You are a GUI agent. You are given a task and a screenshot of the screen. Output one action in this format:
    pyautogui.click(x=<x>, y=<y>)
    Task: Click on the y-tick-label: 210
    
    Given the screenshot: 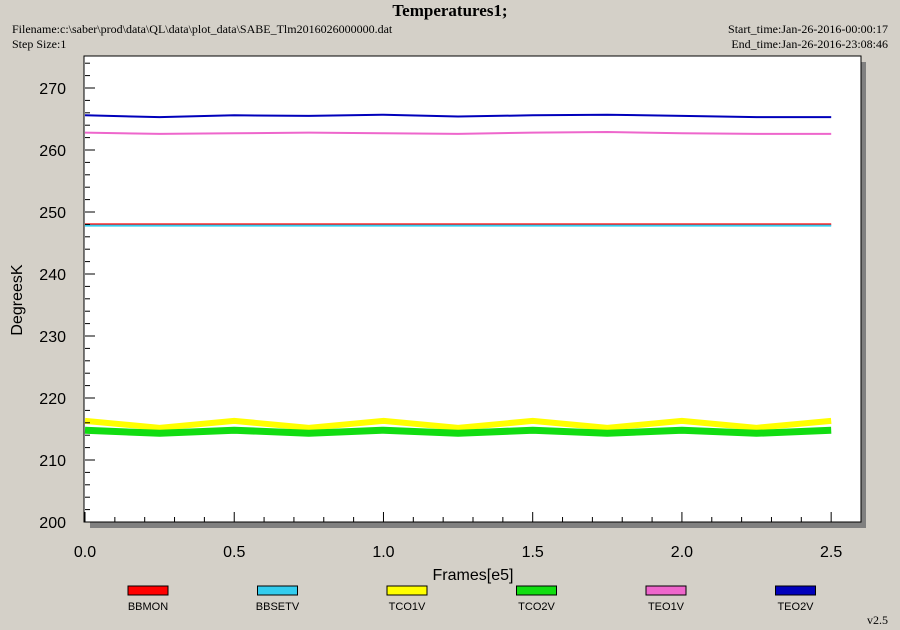 What is the action you would take?
    pyautogui.click(x=52, y=461)
    